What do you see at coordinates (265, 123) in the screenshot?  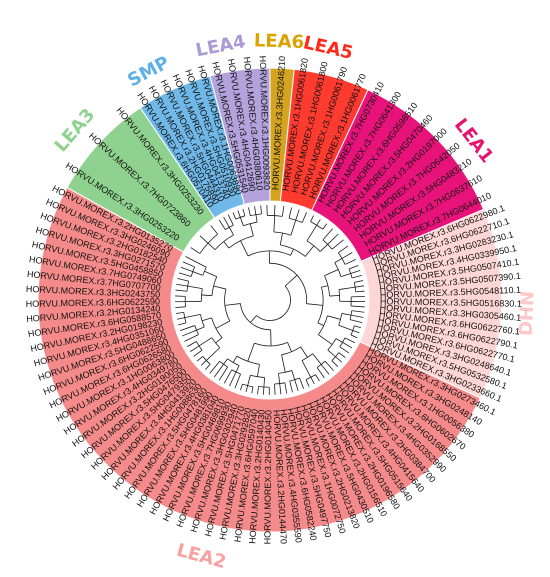 I see `leaf-label: HORVU.MOREX.r3.1HG0093820` at bounding box center [265, 123].